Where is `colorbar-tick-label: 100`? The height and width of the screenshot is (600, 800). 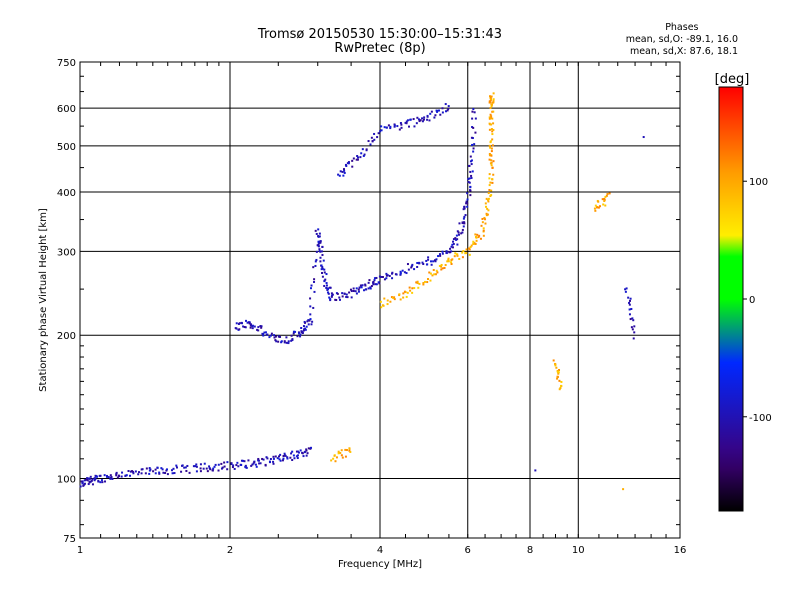 colorbar-tick-label: 100 is located at coordinates (758, 182).